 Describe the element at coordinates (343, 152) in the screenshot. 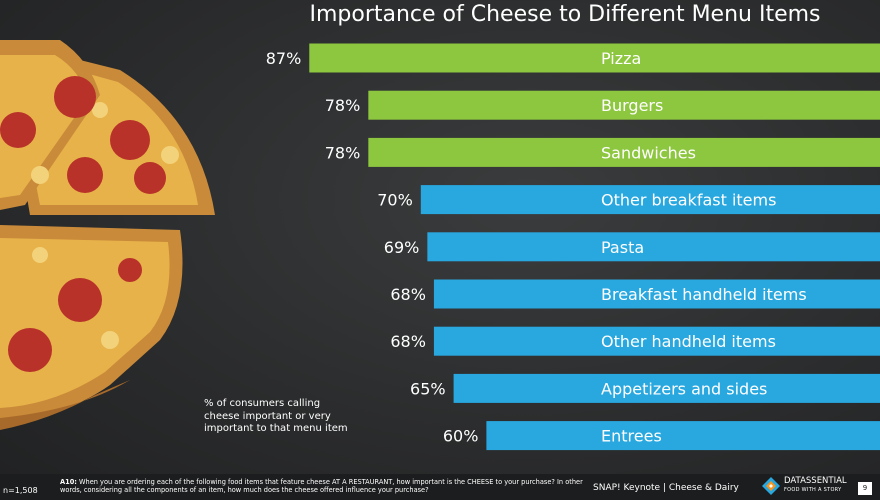

I see `value-label-2: 78%` at that location.